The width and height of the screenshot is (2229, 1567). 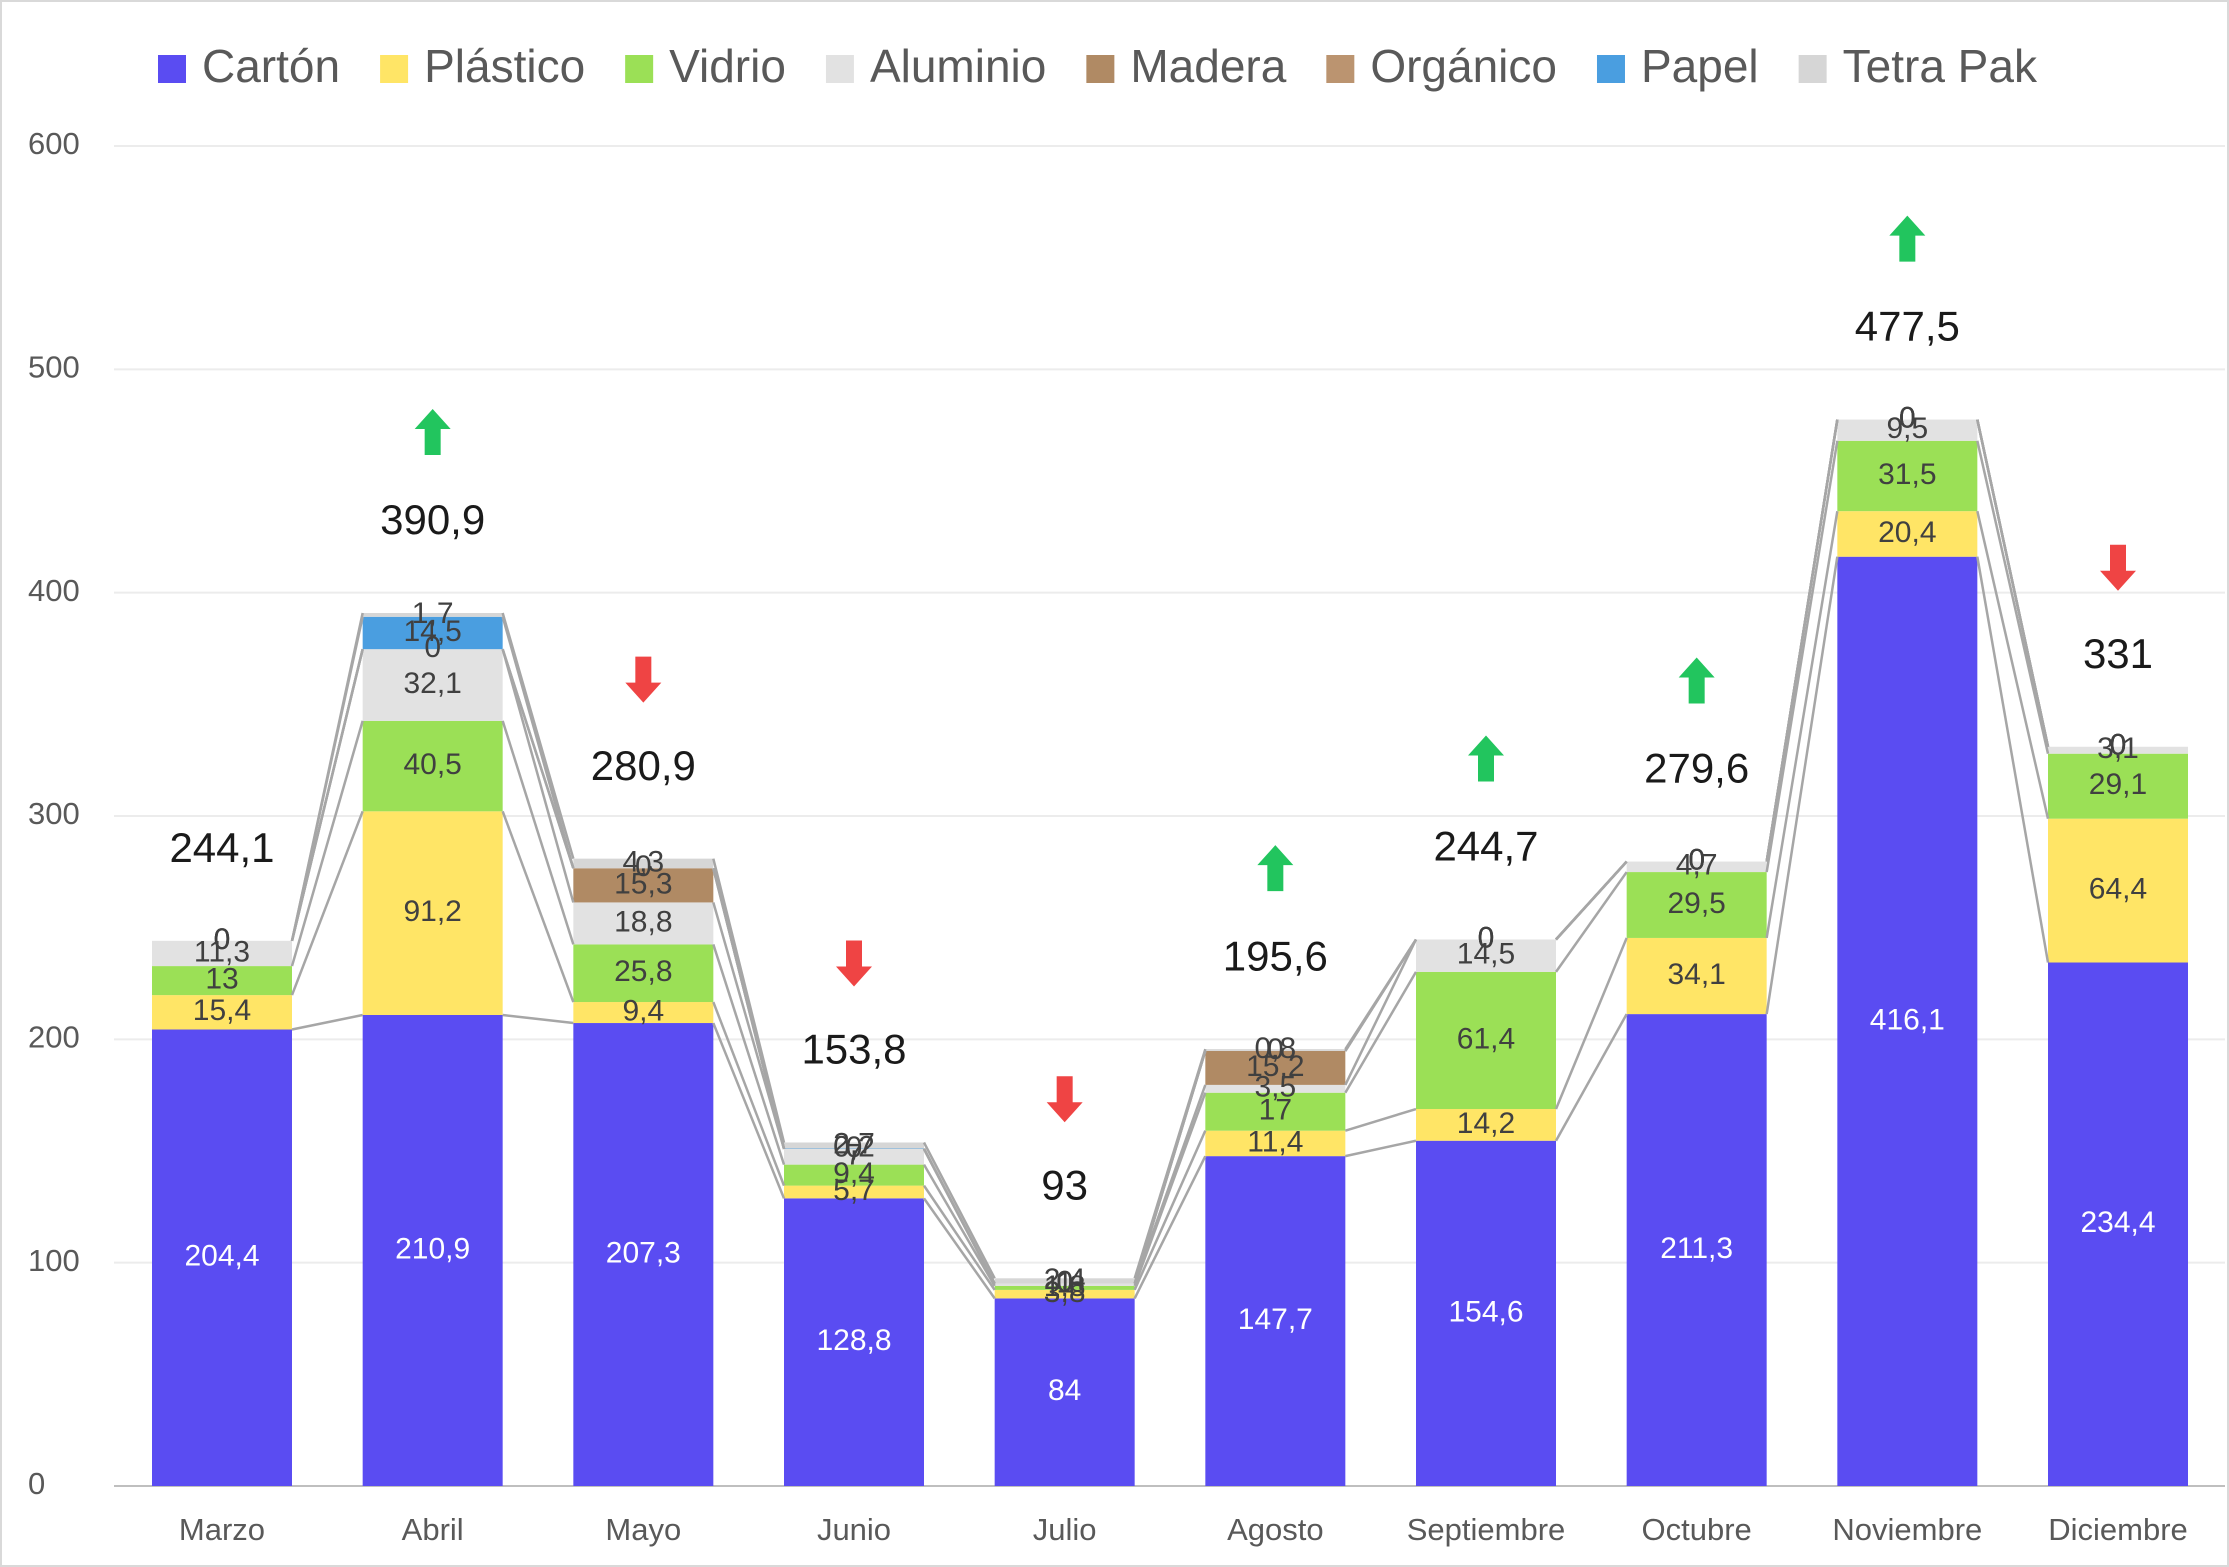 I want to click on y-tick-label: 600, so click(x=54, y=143).